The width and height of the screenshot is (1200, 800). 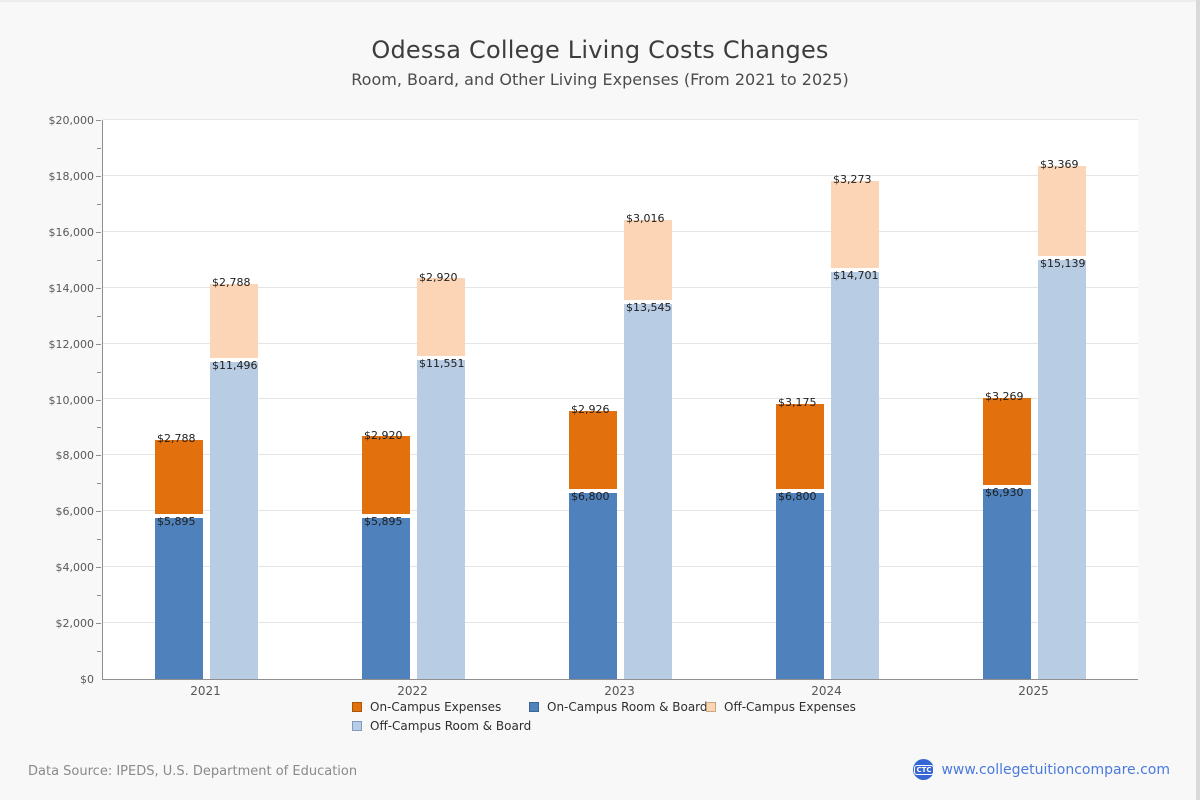 I want to click on legend-item-on-campus-room-board: On-Campus Room & Board, so click(x=618, y=707).